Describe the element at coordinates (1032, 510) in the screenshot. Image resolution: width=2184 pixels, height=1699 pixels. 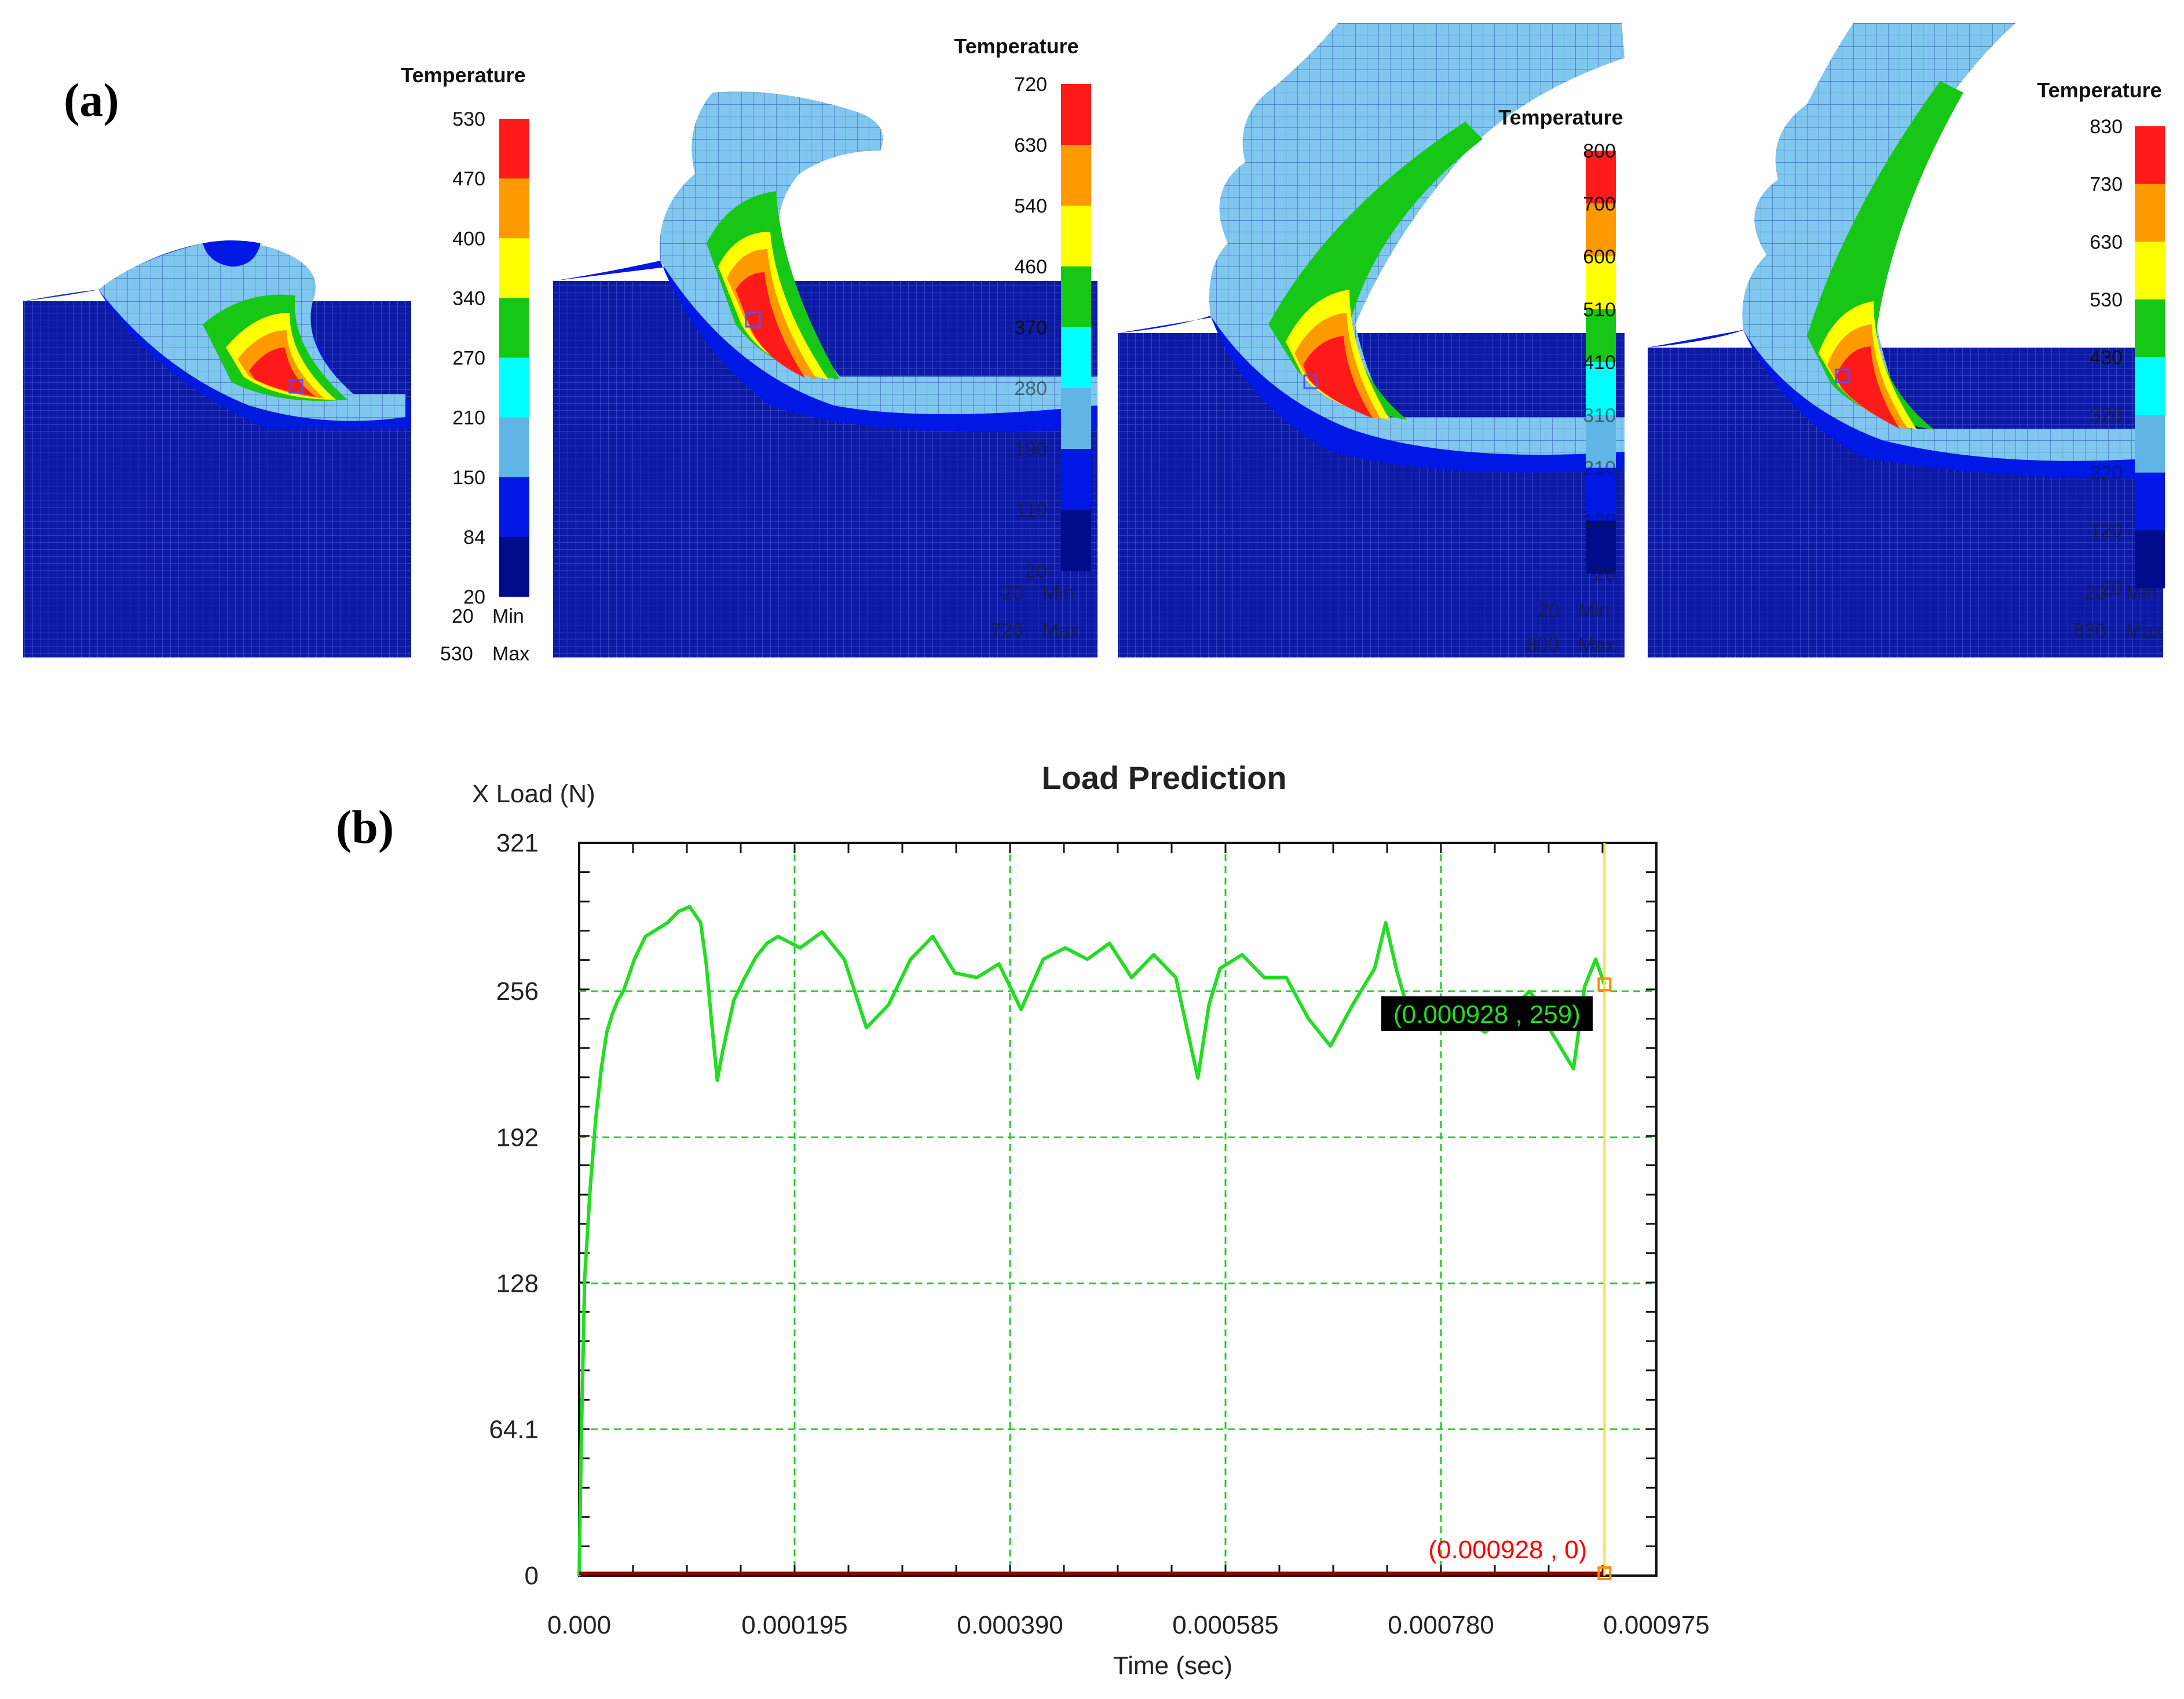
I see `legend-tick-label: 110` at that location.